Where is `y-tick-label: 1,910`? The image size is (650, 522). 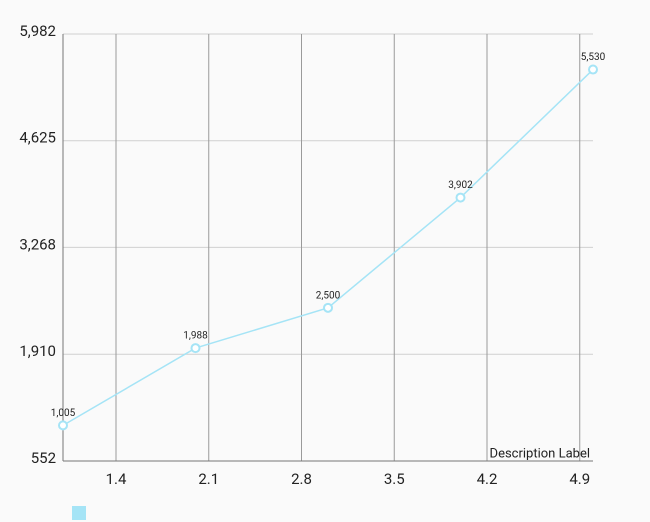 y-tick-label: 1,910 is located at coordinates (37, 351).